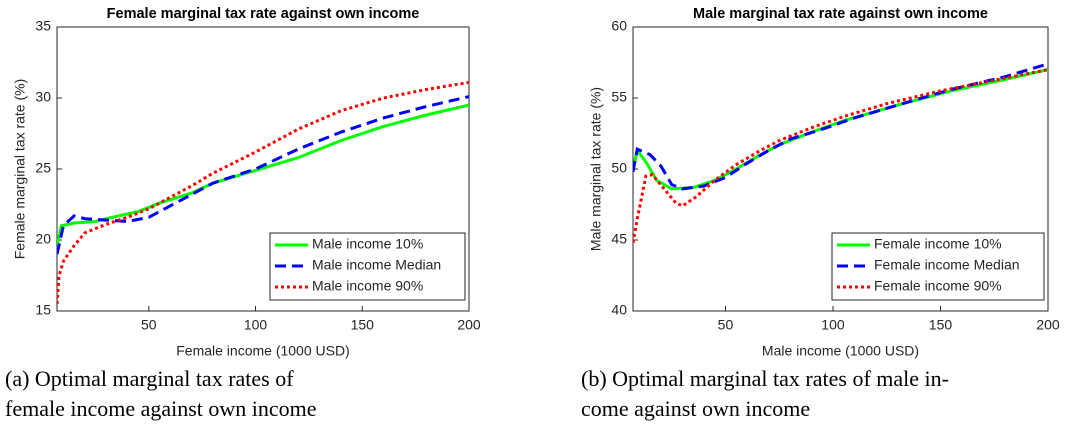  Describe the element at coordinates (43, 239) in the screenshot. I see `y-tick-label: 20` at that location.